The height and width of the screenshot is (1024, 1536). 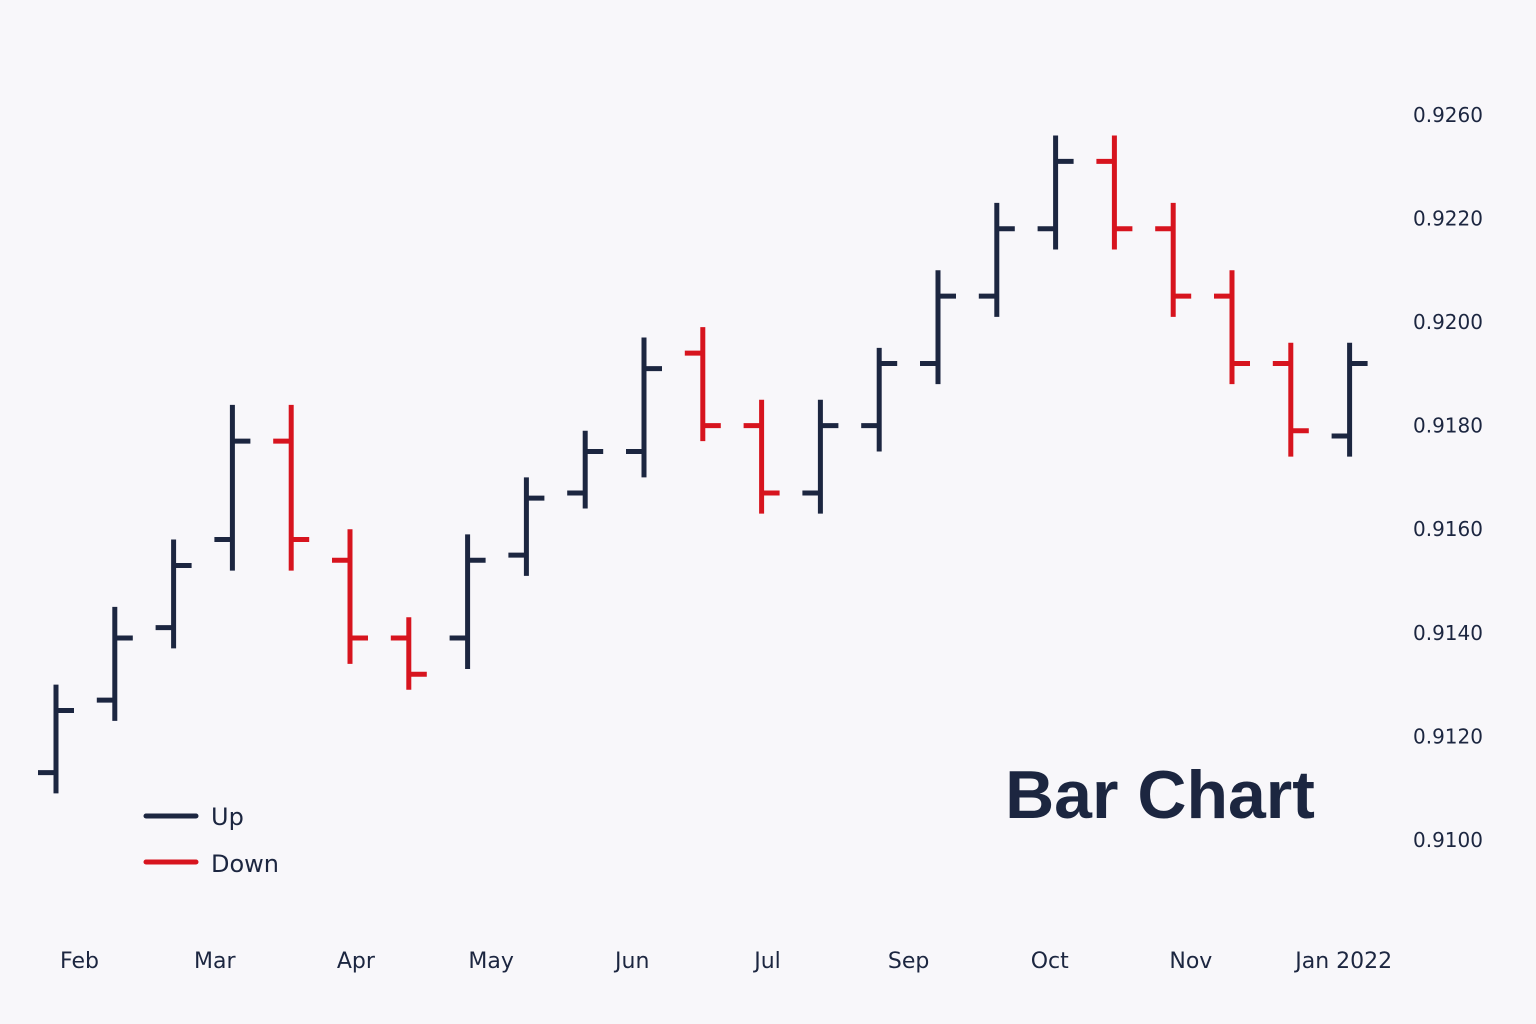 What do you see at coordinates (356, 961) in the screenshot?
I see `x-tick-label: Apr` at bounding box center [356, 961].